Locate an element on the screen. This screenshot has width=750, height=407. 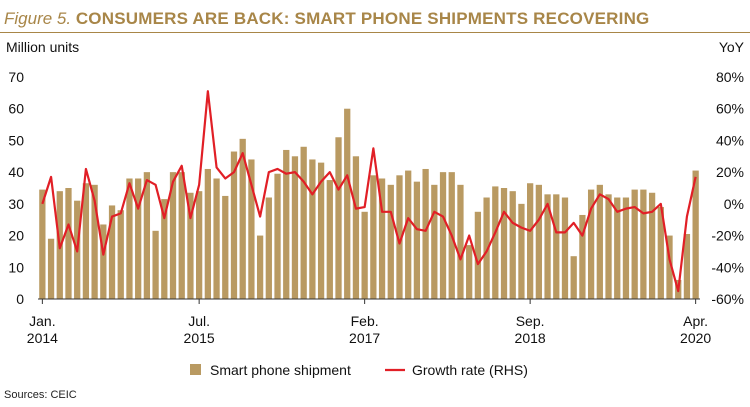
x-tick-label: 2020 is located at coordinates (695, 338).